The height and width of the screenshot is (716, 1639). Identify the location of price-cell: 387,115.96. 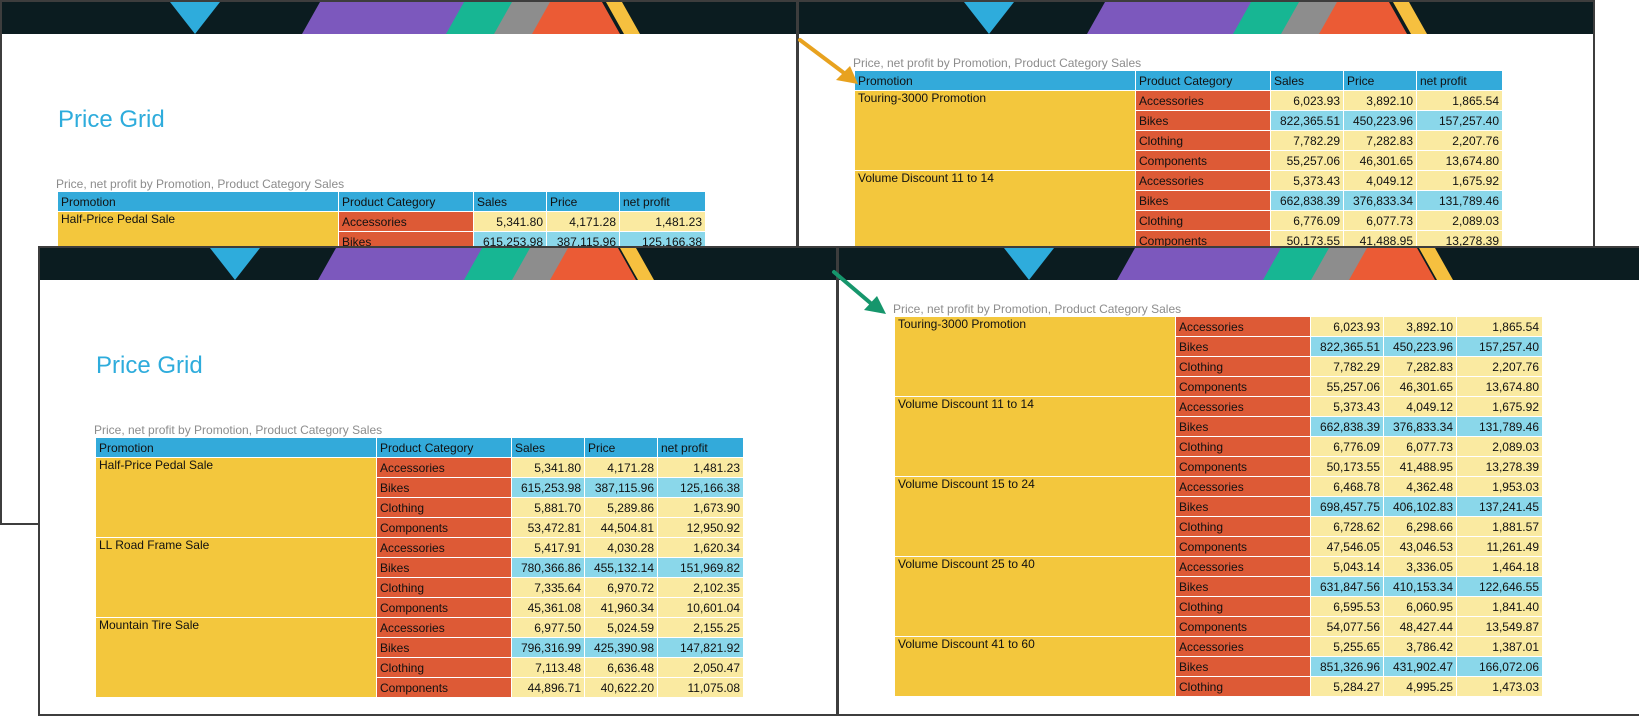
(621, 487).